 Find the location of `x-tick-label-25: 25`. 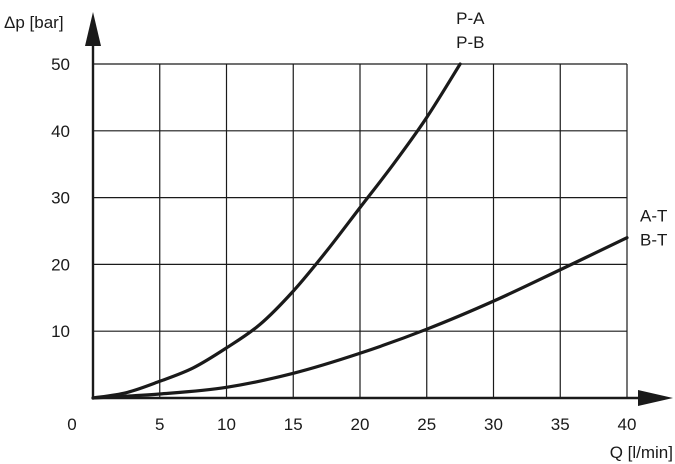

x-tick-label-25: 25 is located at coordinates (426, 424).